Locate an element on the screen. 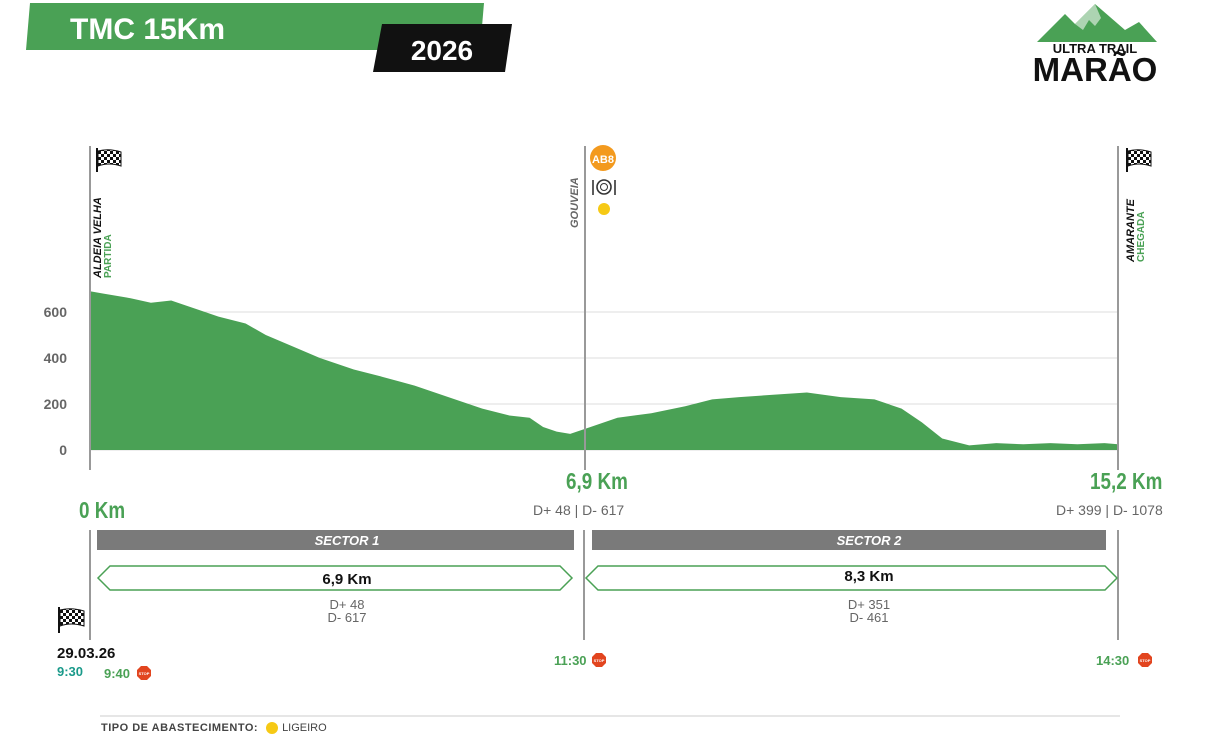  elevation-summary-cp1: D+ 48 | D- 617 is located at coordinates (579, 510).